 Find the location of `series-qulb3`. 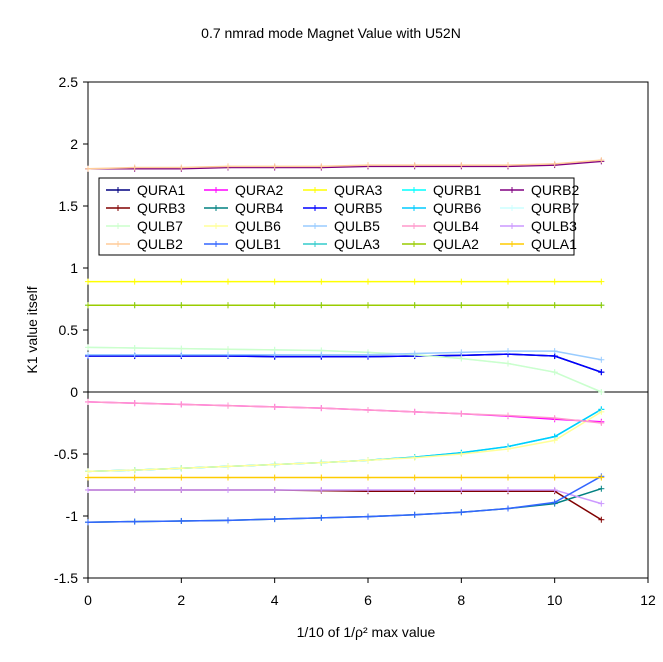

series-qulb3 is located at coordinates (345, 496).